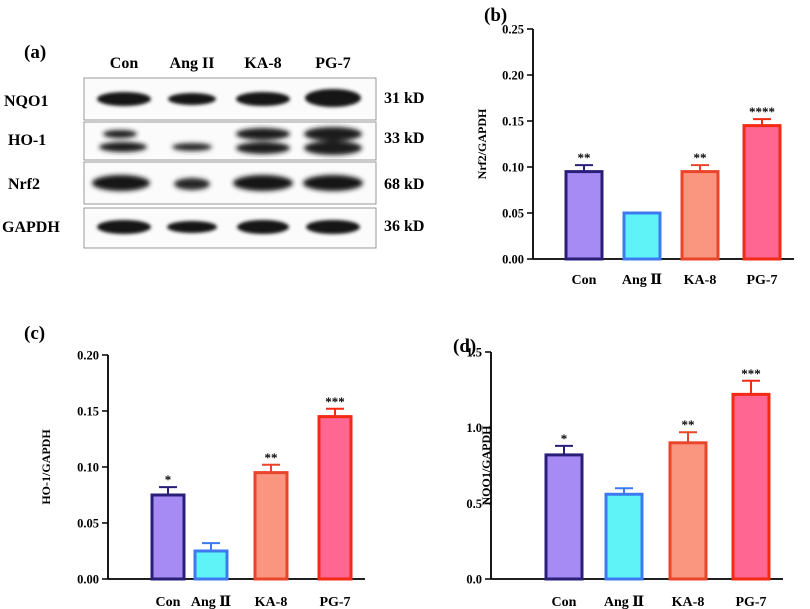  What do you see at coordinates (464, 346) in the screenshot?
I see `panel-label-d: (d)` at bounding box center [464, 346].